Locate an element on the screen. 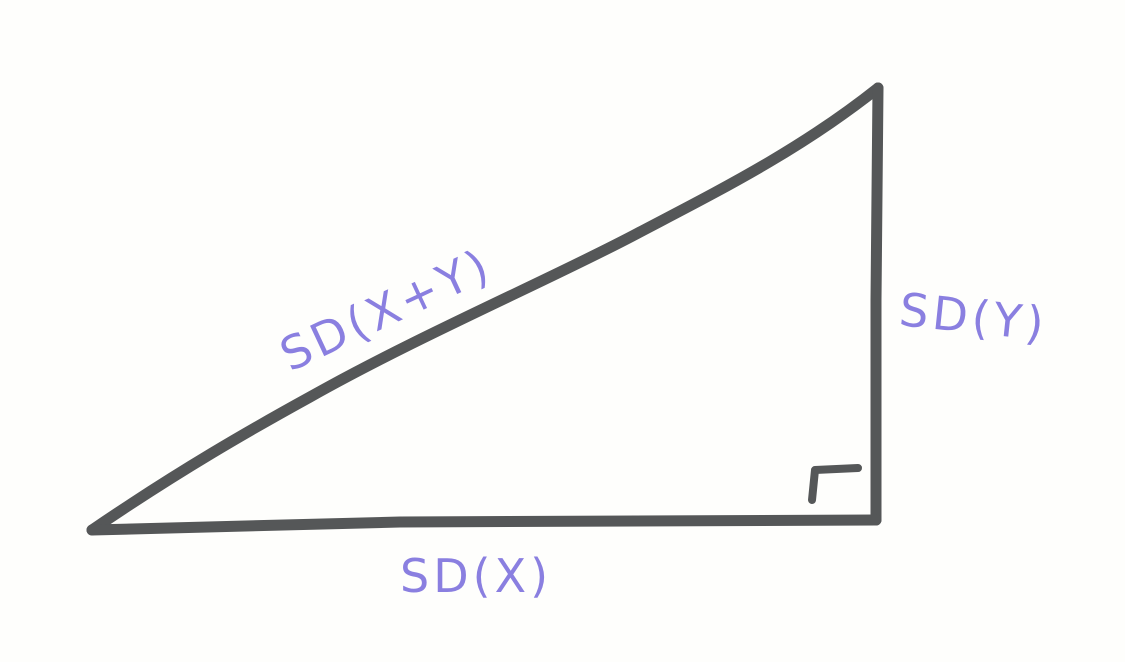 This screenshot has width=1125, height=662. vertical-leg-label: SD(Y) is located at coordinates (973, 316).